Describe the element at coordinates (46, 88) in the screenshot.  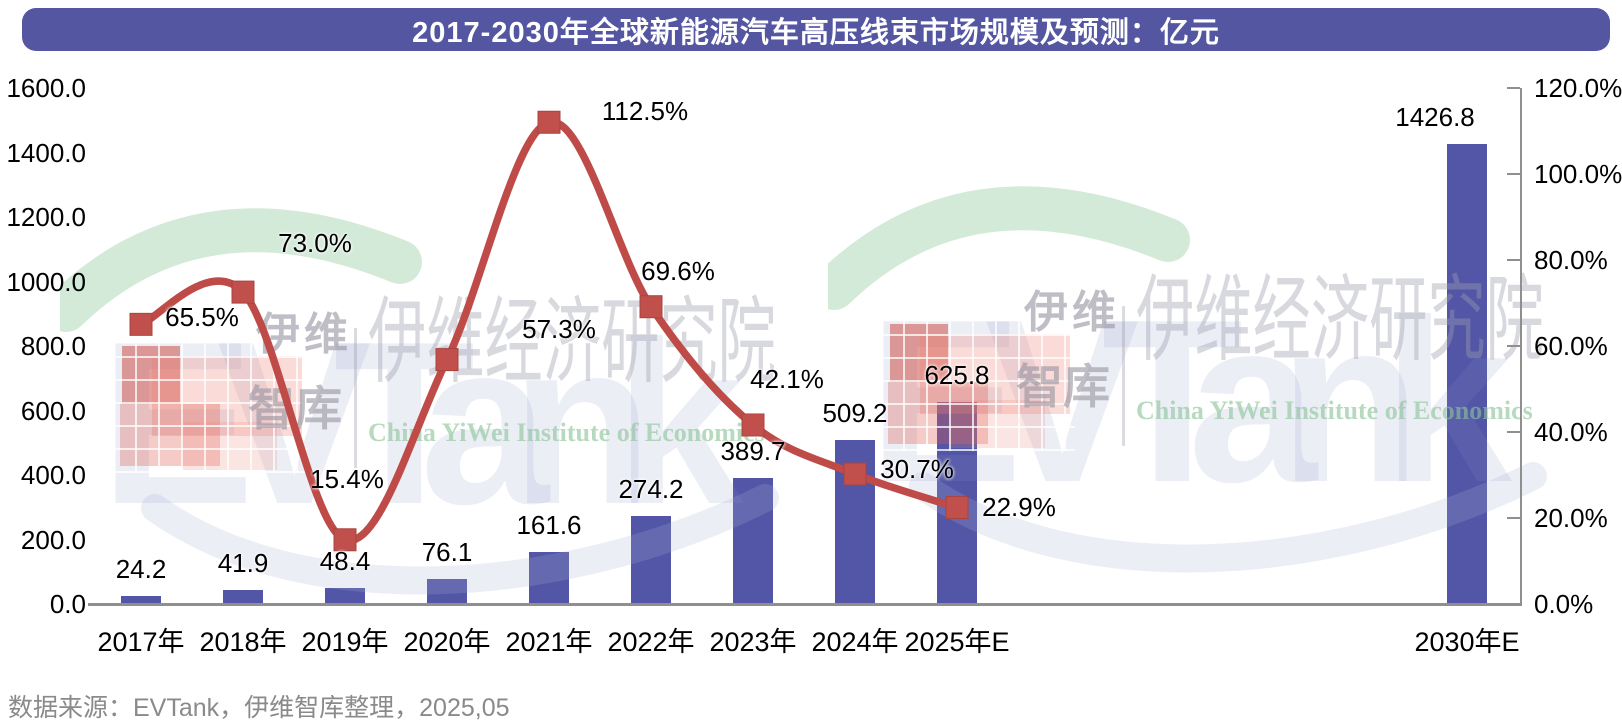
I see `y-left-tick-label: 1600.0` at that location.